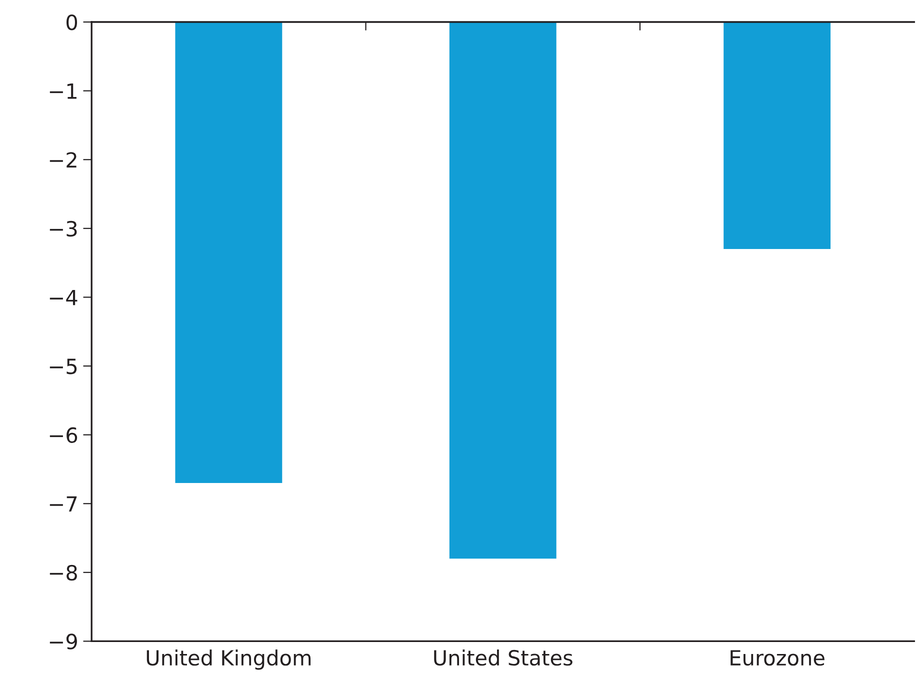 The height and width of the screenshot is (688, 916). Describe the element at coordinates (63, 91) in the screenshot. I see `y-tick-label: −1` at that location.